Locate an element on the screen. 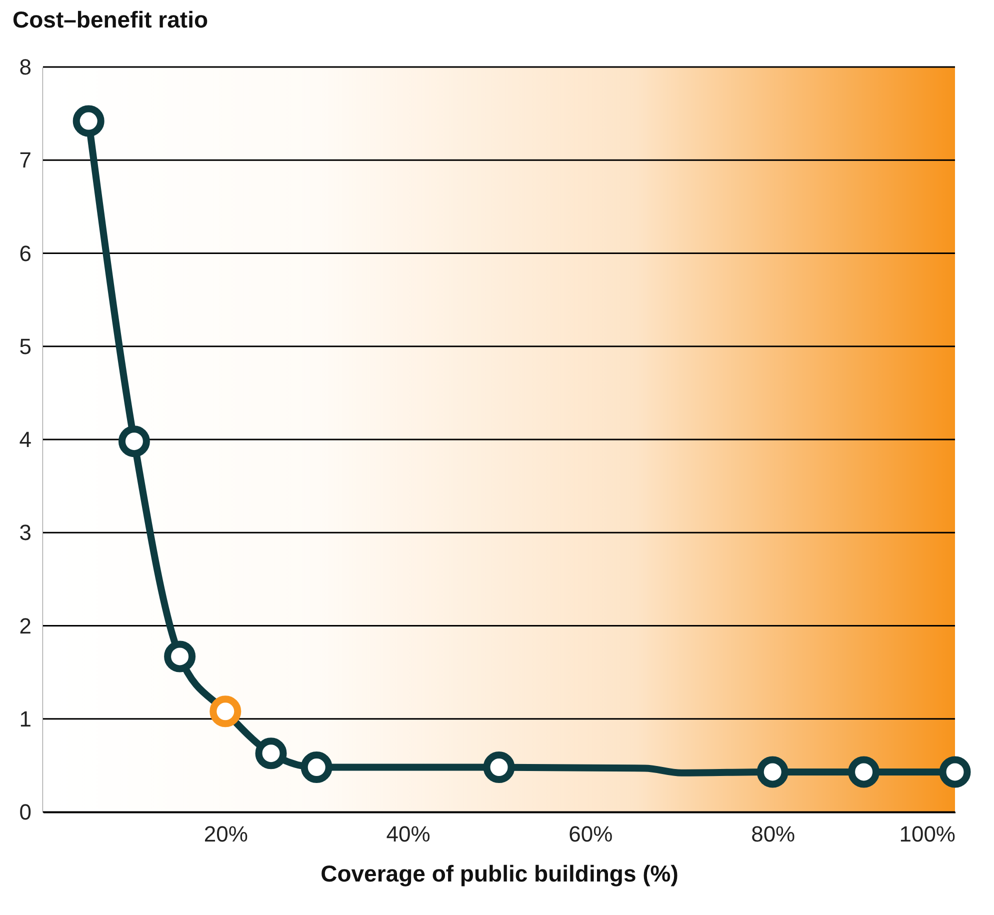 The height and width of the screenshot is (915, 994). y-tick-label: 1 is located at coordinates (25, 719).